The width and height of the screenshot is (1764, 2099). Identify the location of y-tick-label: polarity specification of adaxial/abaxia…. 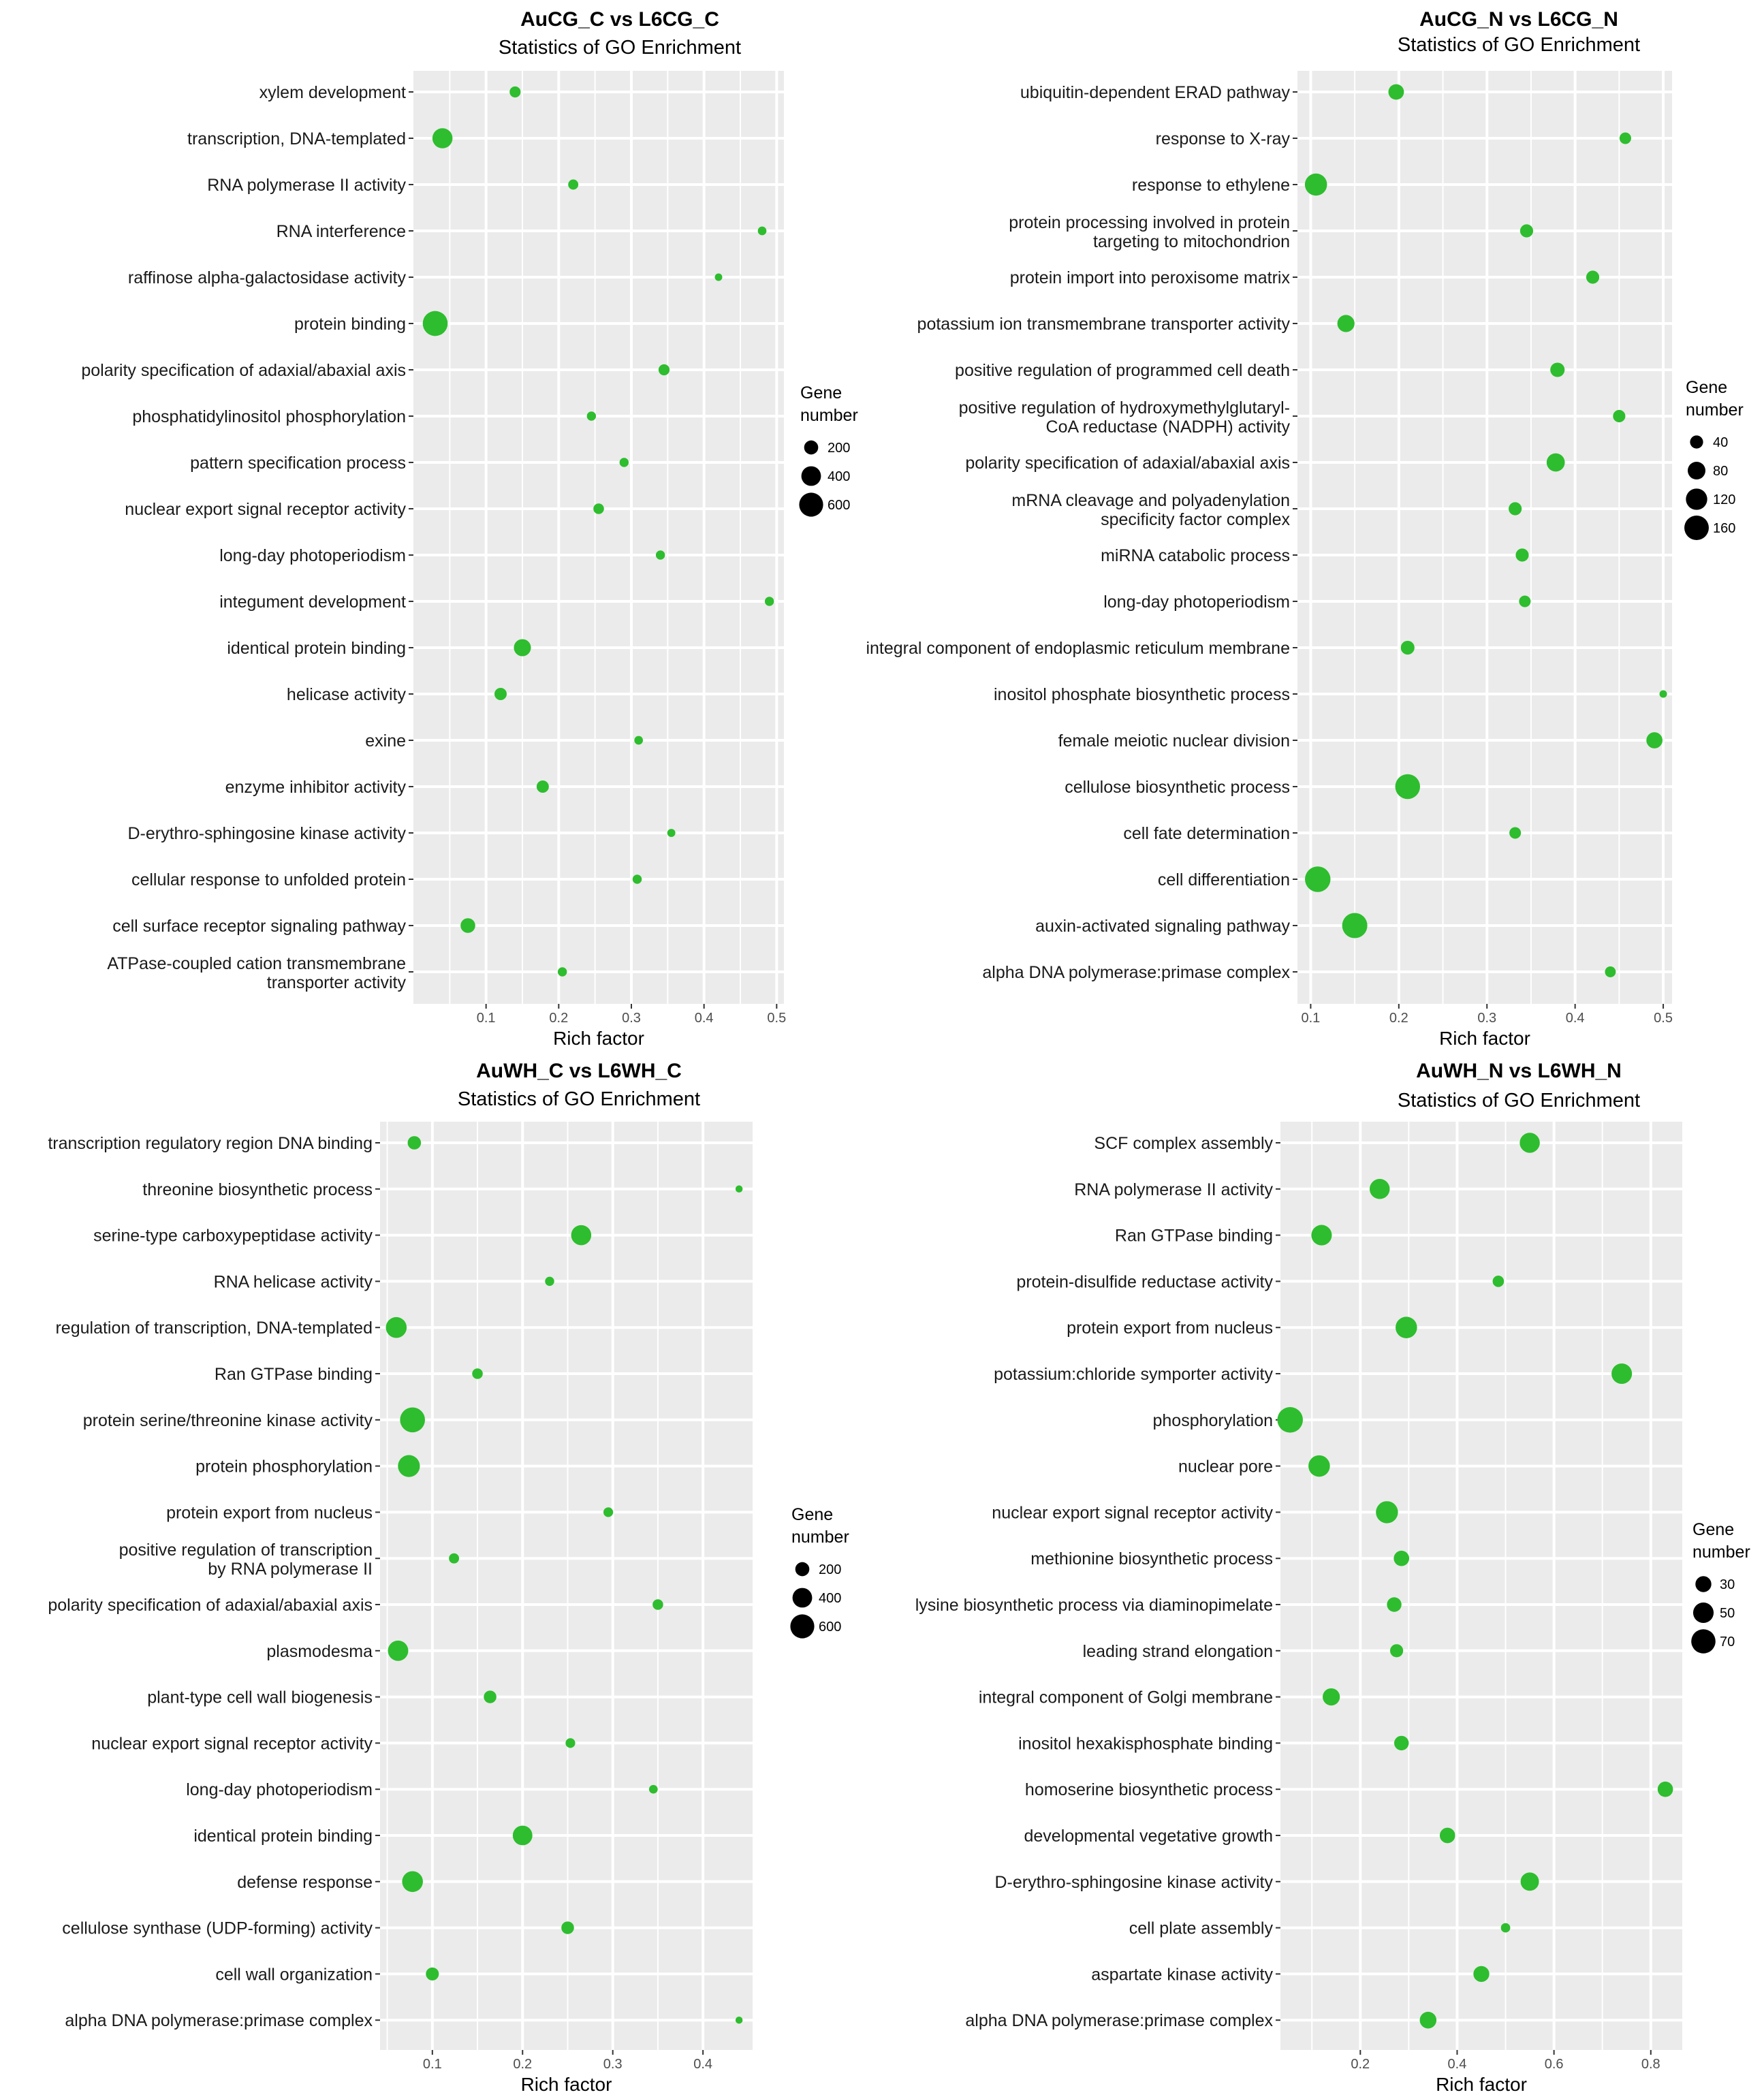
(210, 1605).